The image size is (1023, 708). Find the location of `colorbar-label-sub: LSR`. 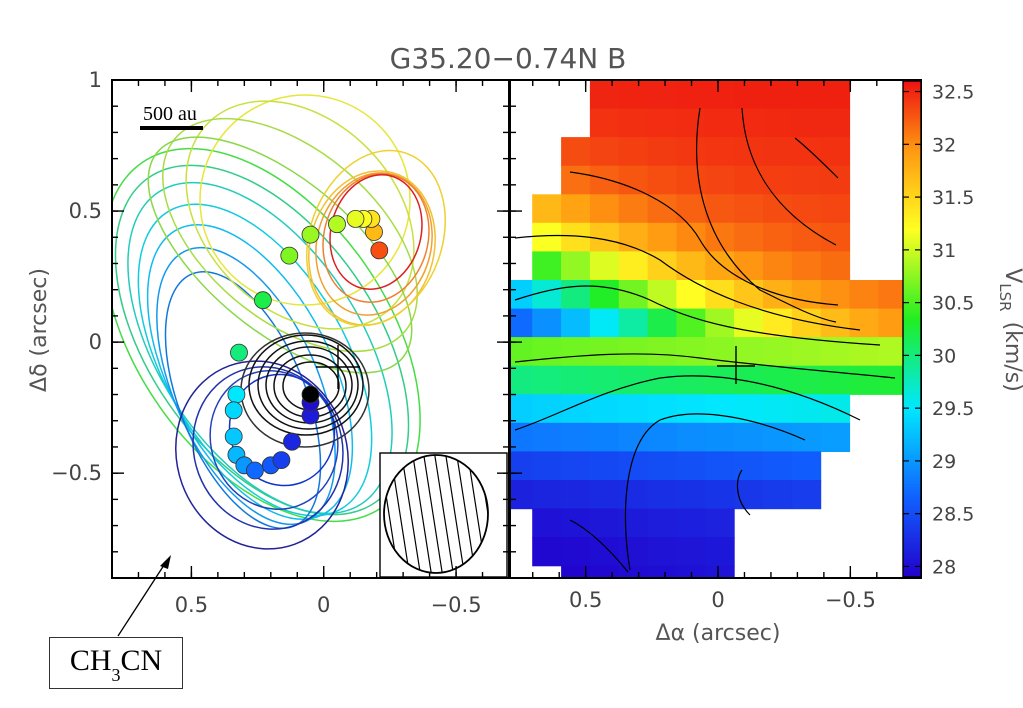

colorbar-label-sub: LSR is located at coordinates (1005, 297).